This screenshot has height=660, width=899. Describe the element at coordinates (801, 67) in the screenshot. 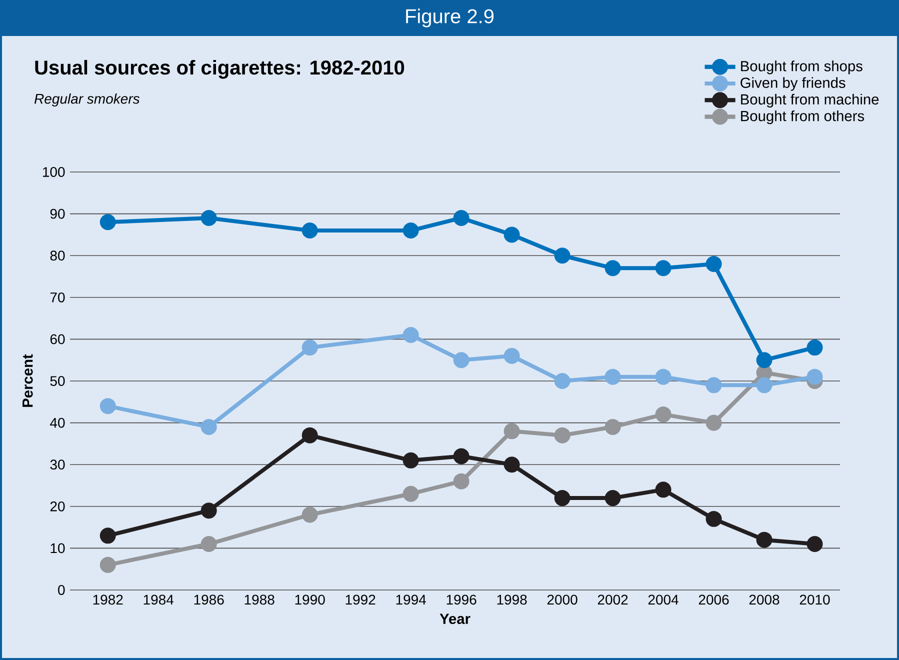

I see `legend-label: Bought from shops` at that location.